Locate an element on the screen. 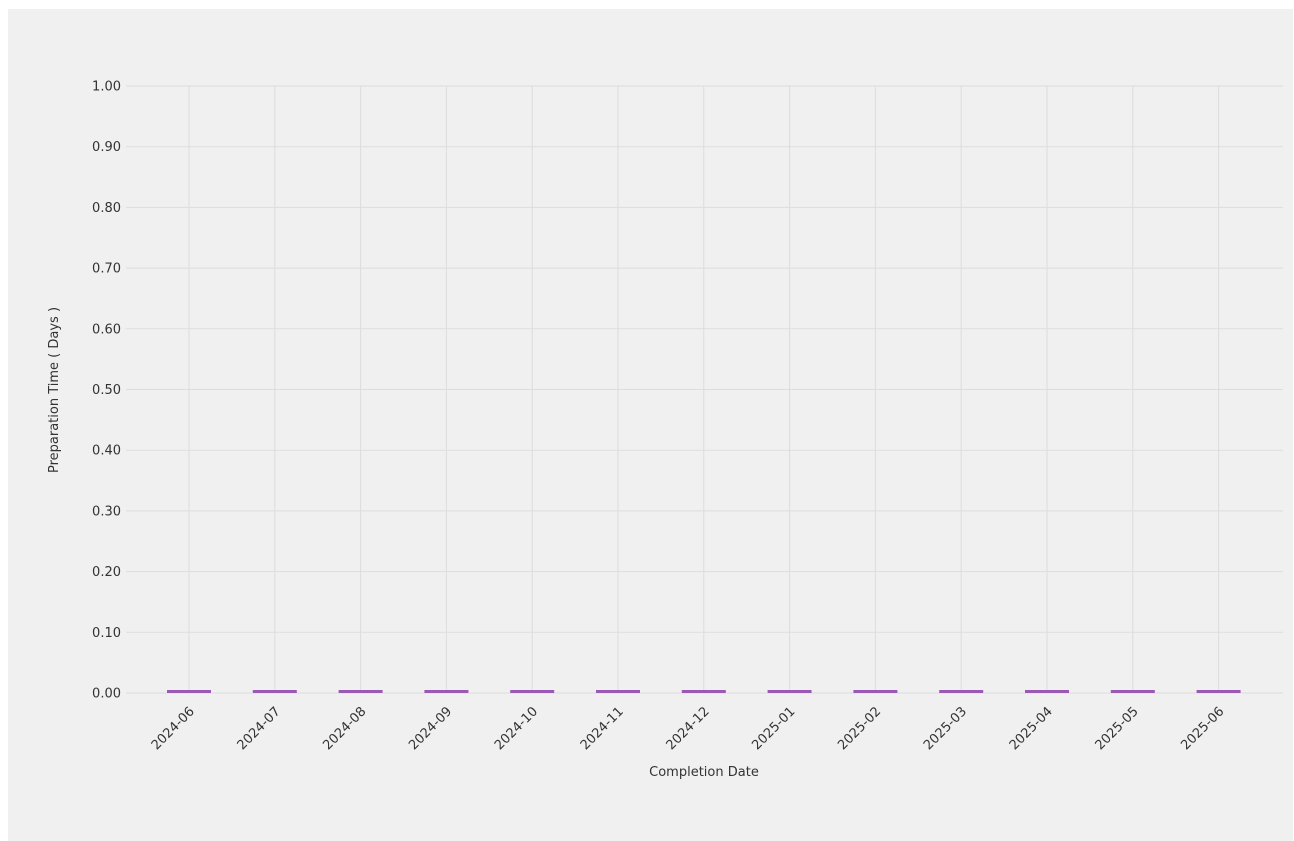 Image resolution: width=1294 pixels, height=841 pixels. y-tick-label: 1.00 is located at coordinates (106, 87).